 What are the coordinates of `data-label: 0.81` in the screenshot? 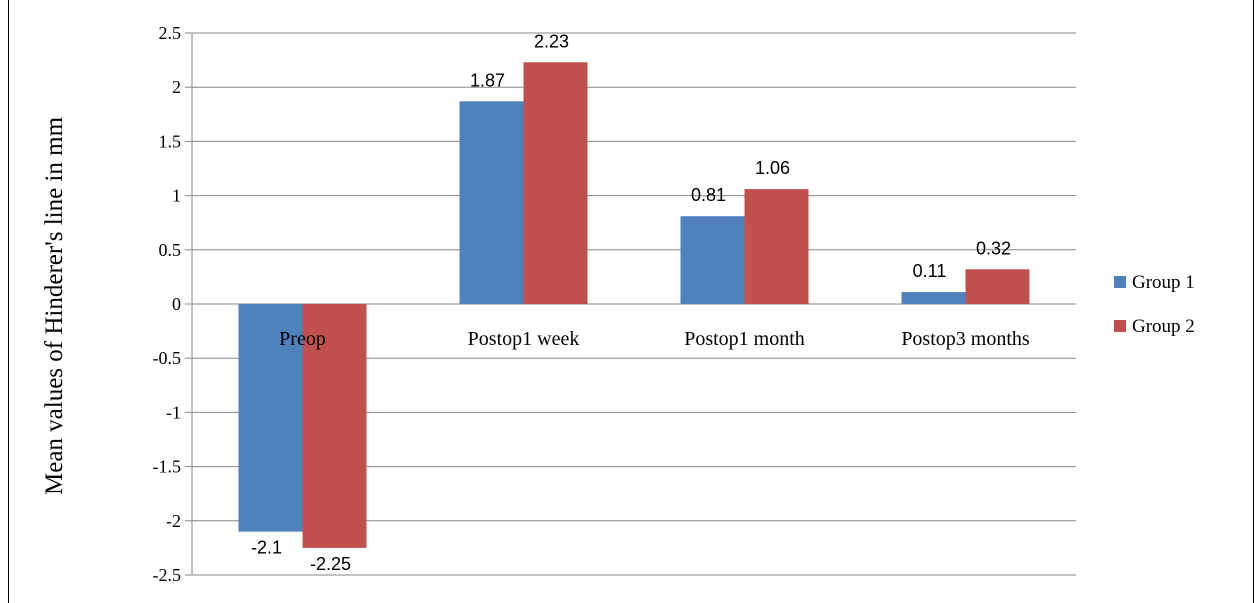 It's located at (708, 195).